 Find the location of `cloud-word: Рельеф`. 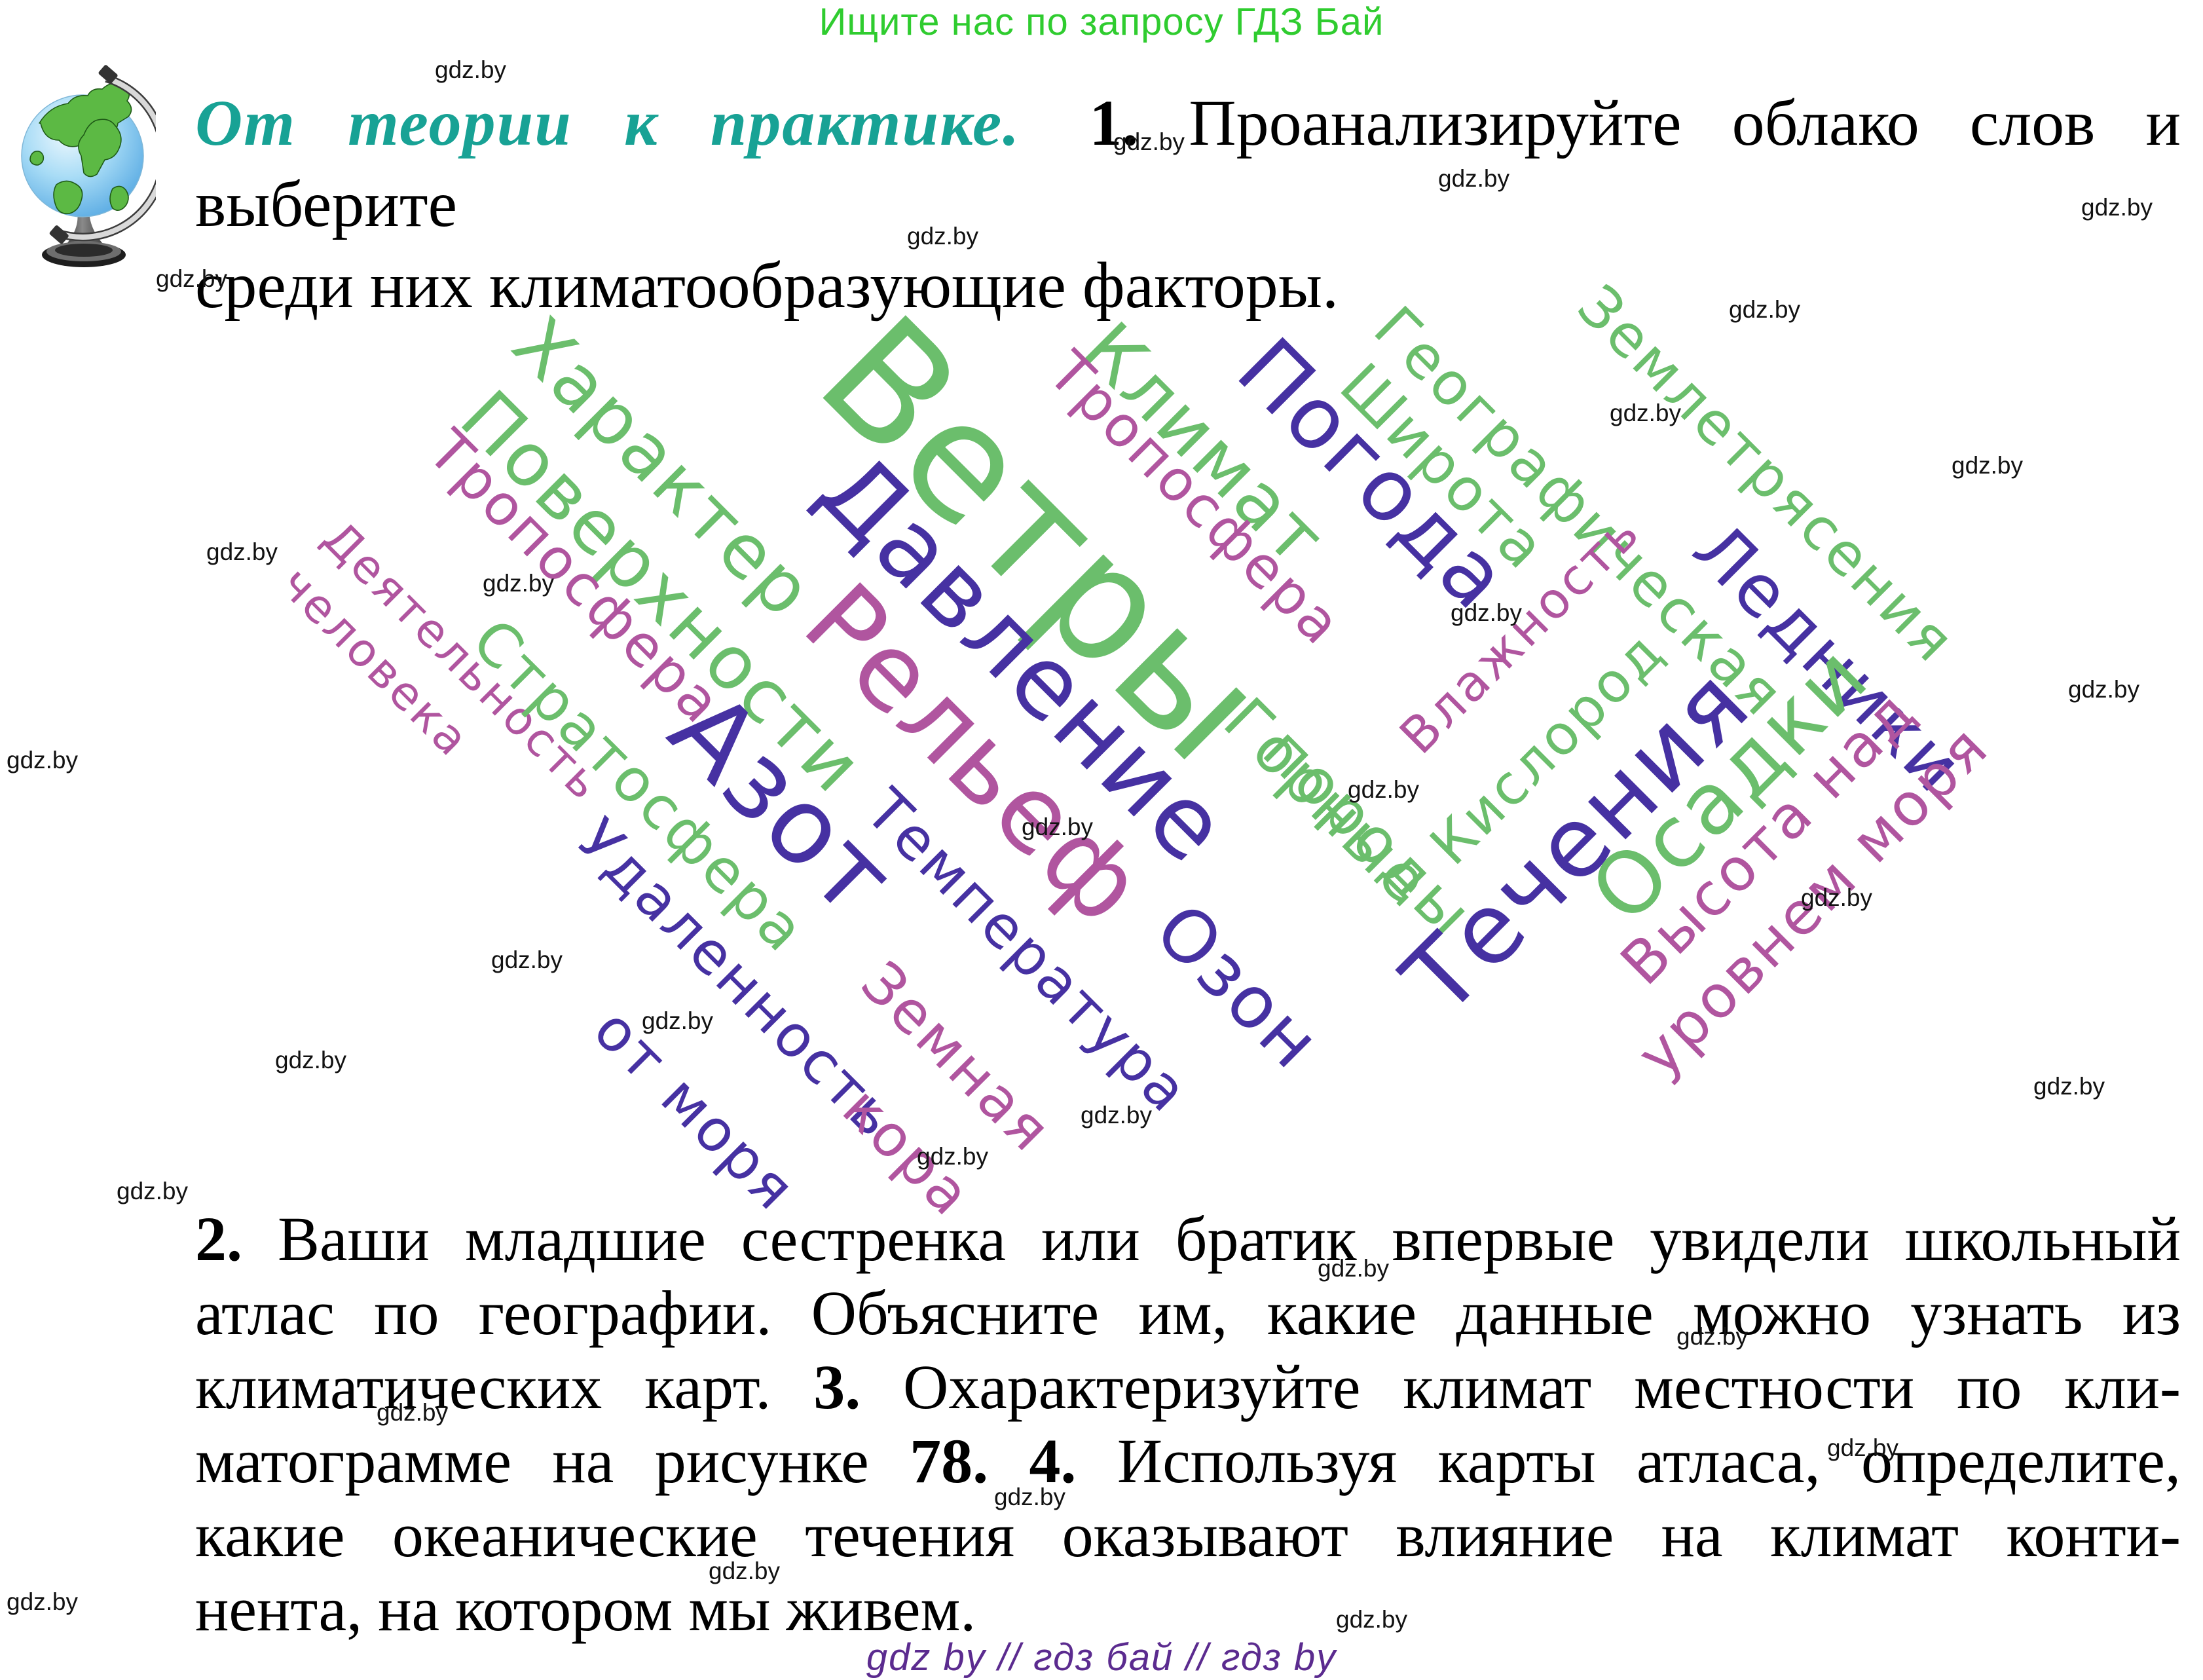

cloud-word: Рельеф is located at coordinates (975, 754).